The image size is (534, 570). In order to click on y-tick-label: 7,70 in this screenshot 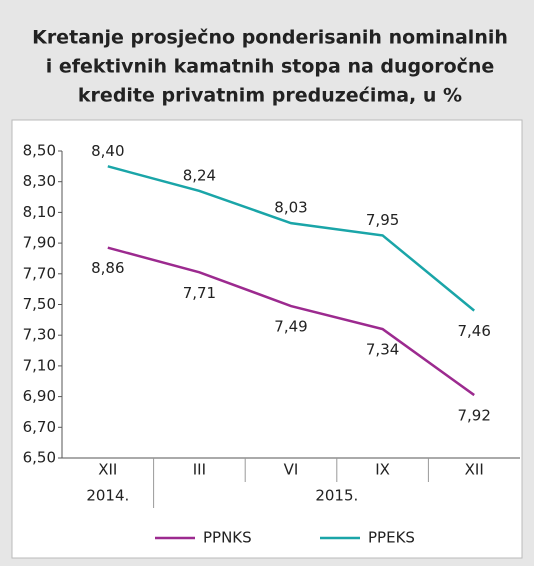, I will do `click(39, 273)`.